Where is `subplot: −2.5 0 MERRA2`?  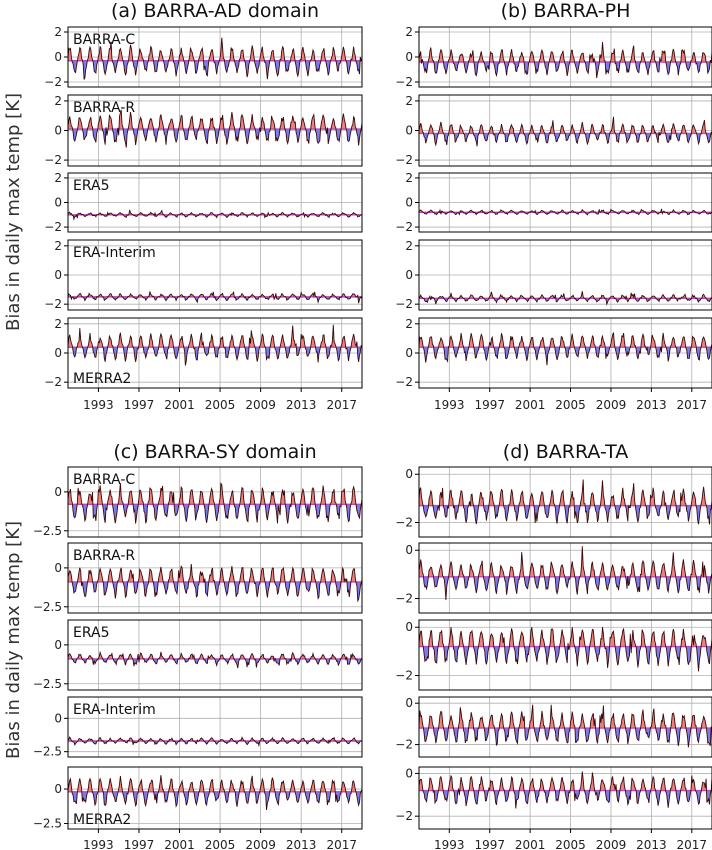
subplot: −2.5 0 MERRA2 is located at coordinates (198, 798).